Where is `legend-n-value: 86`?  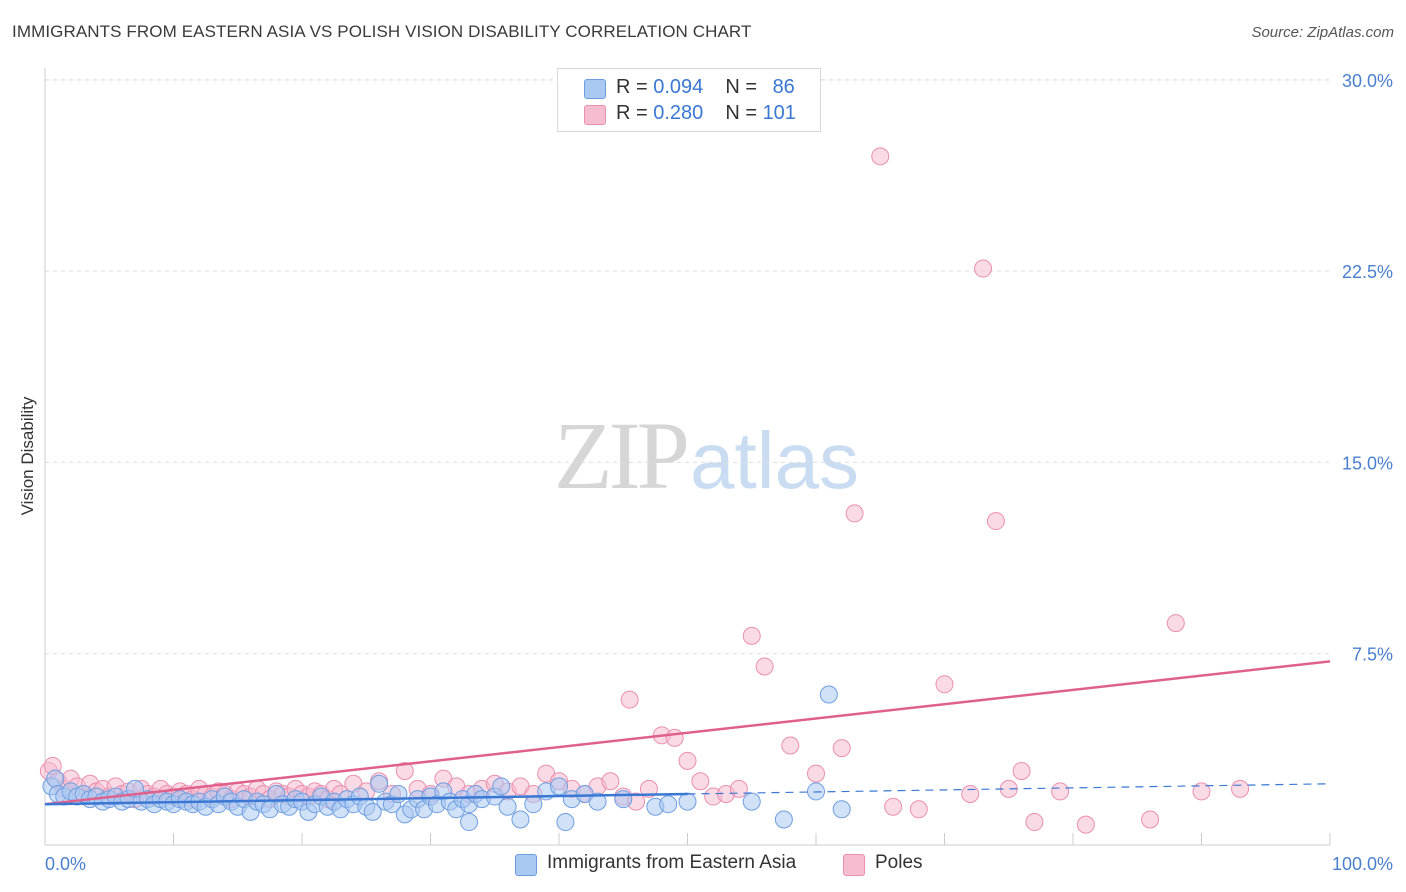
legend-n-value: 86 is located at coordinates (783, 87).